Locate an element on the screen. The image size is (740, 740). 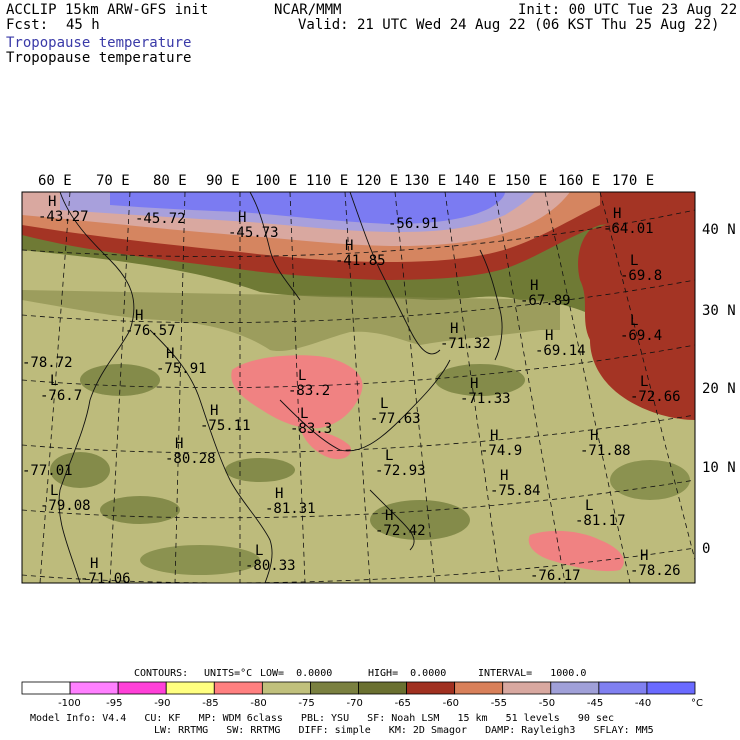
lon-label: 140 E is located at coordinates (475, 181).